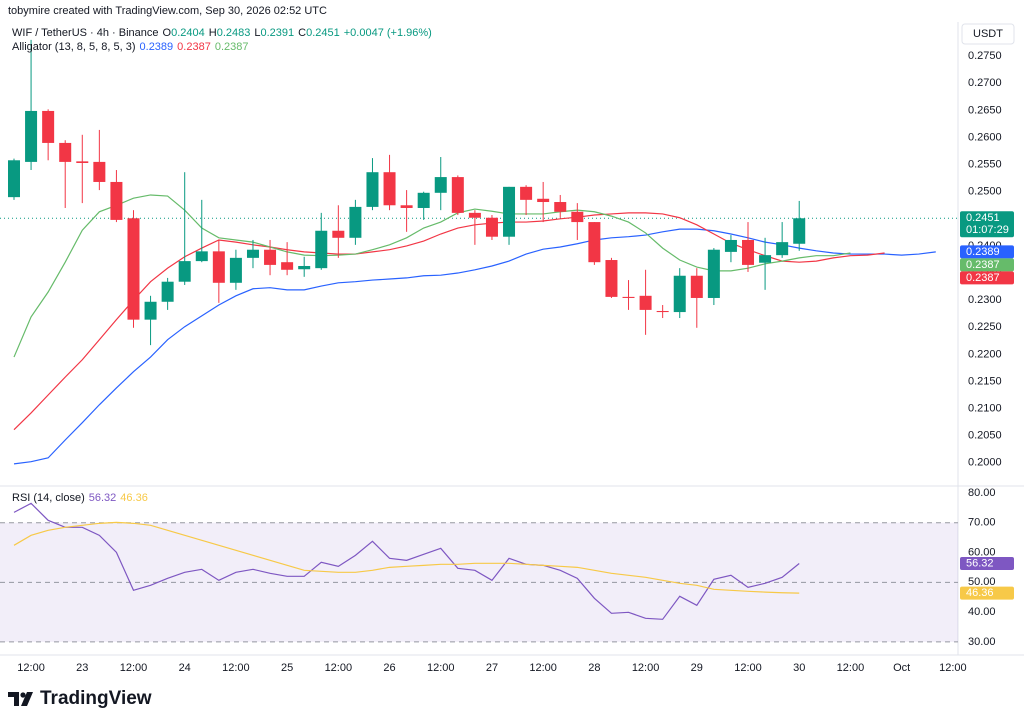 The width and height of the screenshot is (1024, 725). Describe the element at coordinates (156, 47) in the screenshot. I see `indicator-value: 0.2389` at that location.